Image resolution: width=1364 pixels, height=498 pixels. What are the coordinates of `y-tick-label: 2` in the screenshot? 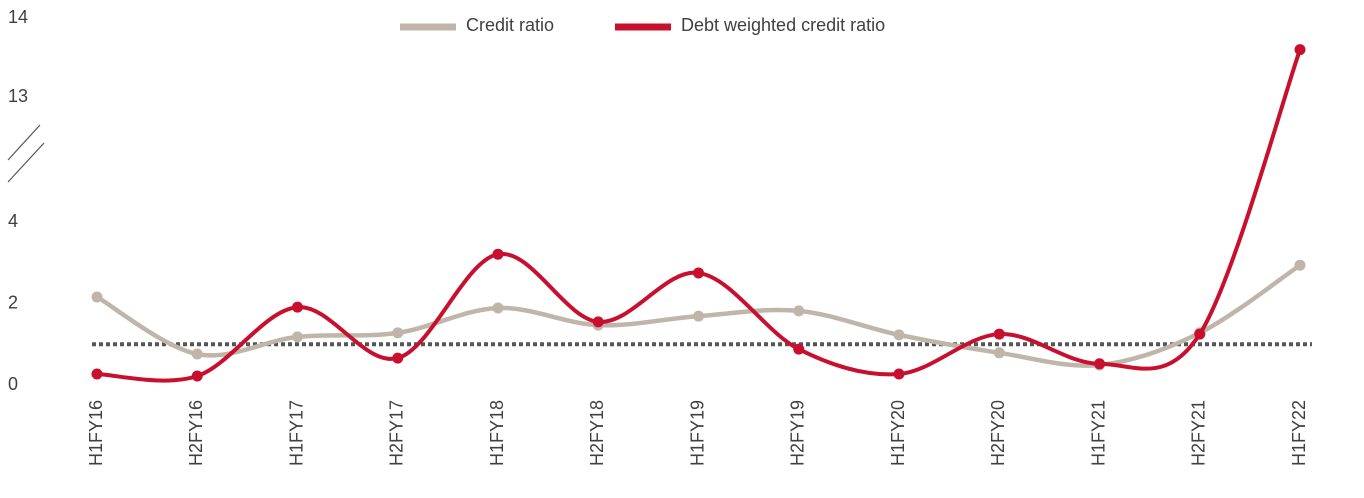 It's located at (13, 302).